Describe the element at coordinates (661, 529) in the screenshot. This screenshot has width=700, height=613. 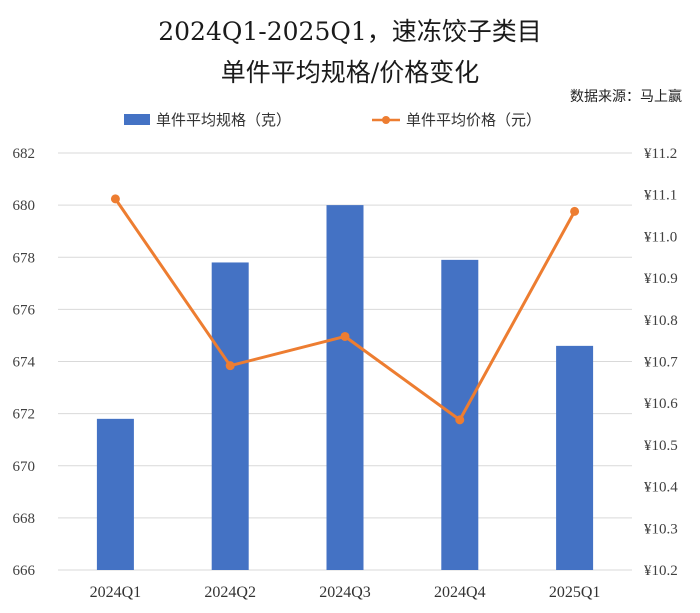
I see `right-tick-label: ¥10.3` at that location.